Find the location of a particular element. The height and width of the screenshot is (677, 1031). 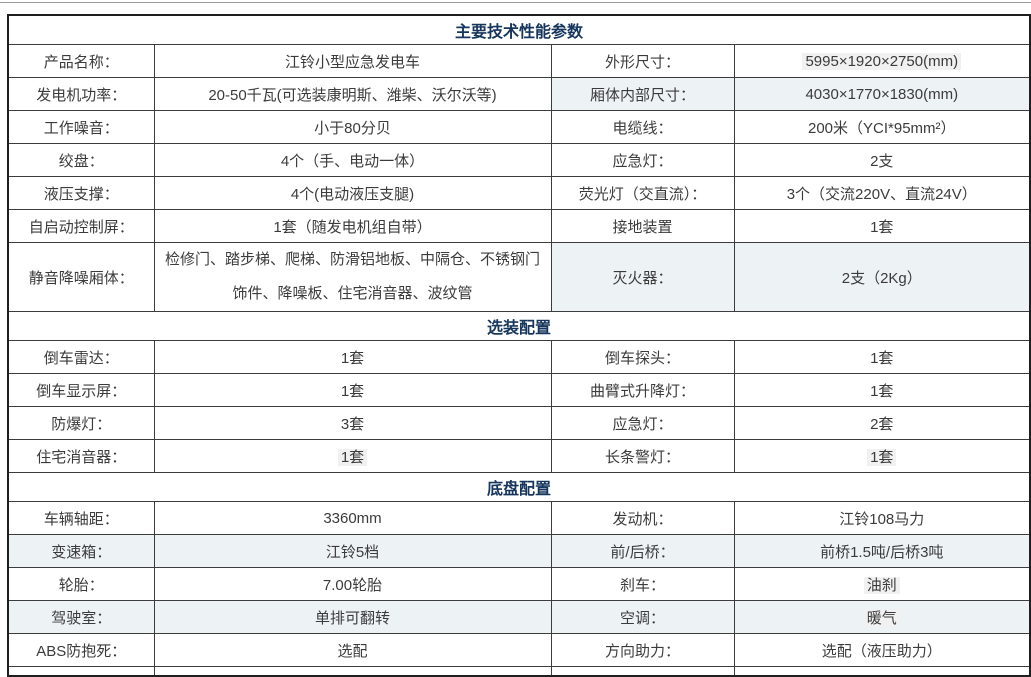

spec-value-highlight: 油刹 is located at coordinates (881, 585).